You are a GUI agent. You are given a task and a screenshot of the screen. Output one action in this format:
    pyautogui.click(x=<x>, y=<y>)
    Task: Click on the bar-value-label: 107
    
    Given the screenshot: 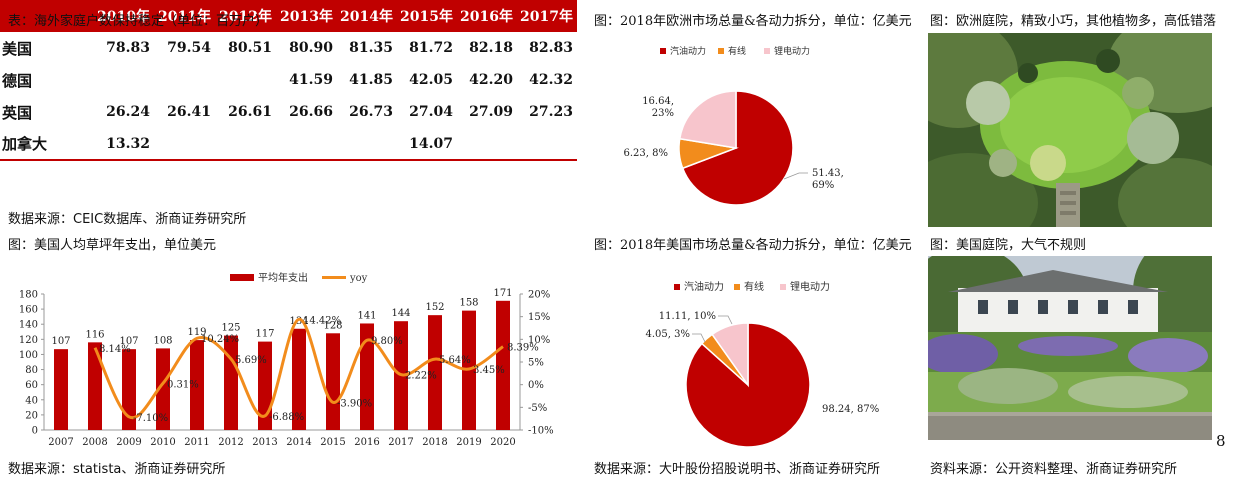 What is the action you would take?
    pyautogui.click(x=60, y=341)
    